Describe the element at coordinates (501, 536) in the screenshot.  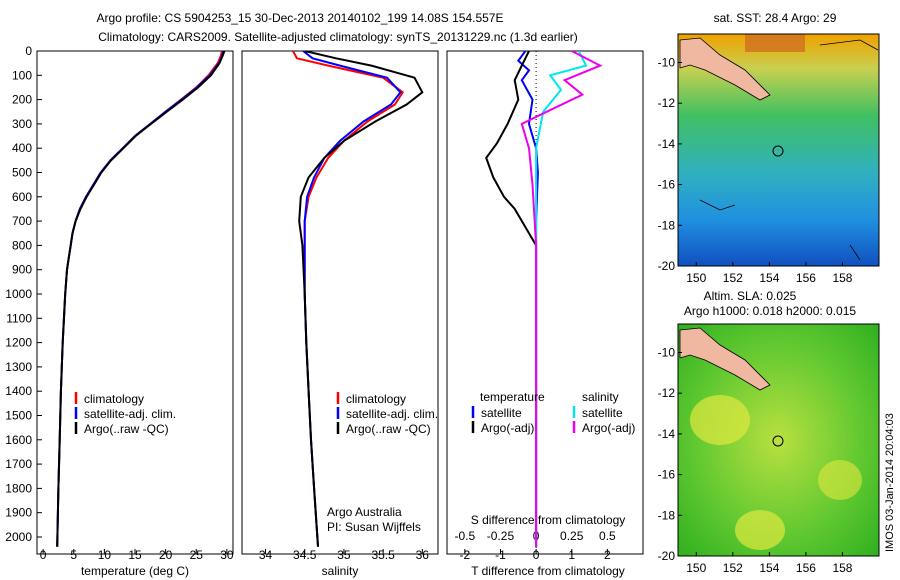
I see `top-tick-label: -0.25` at that location.